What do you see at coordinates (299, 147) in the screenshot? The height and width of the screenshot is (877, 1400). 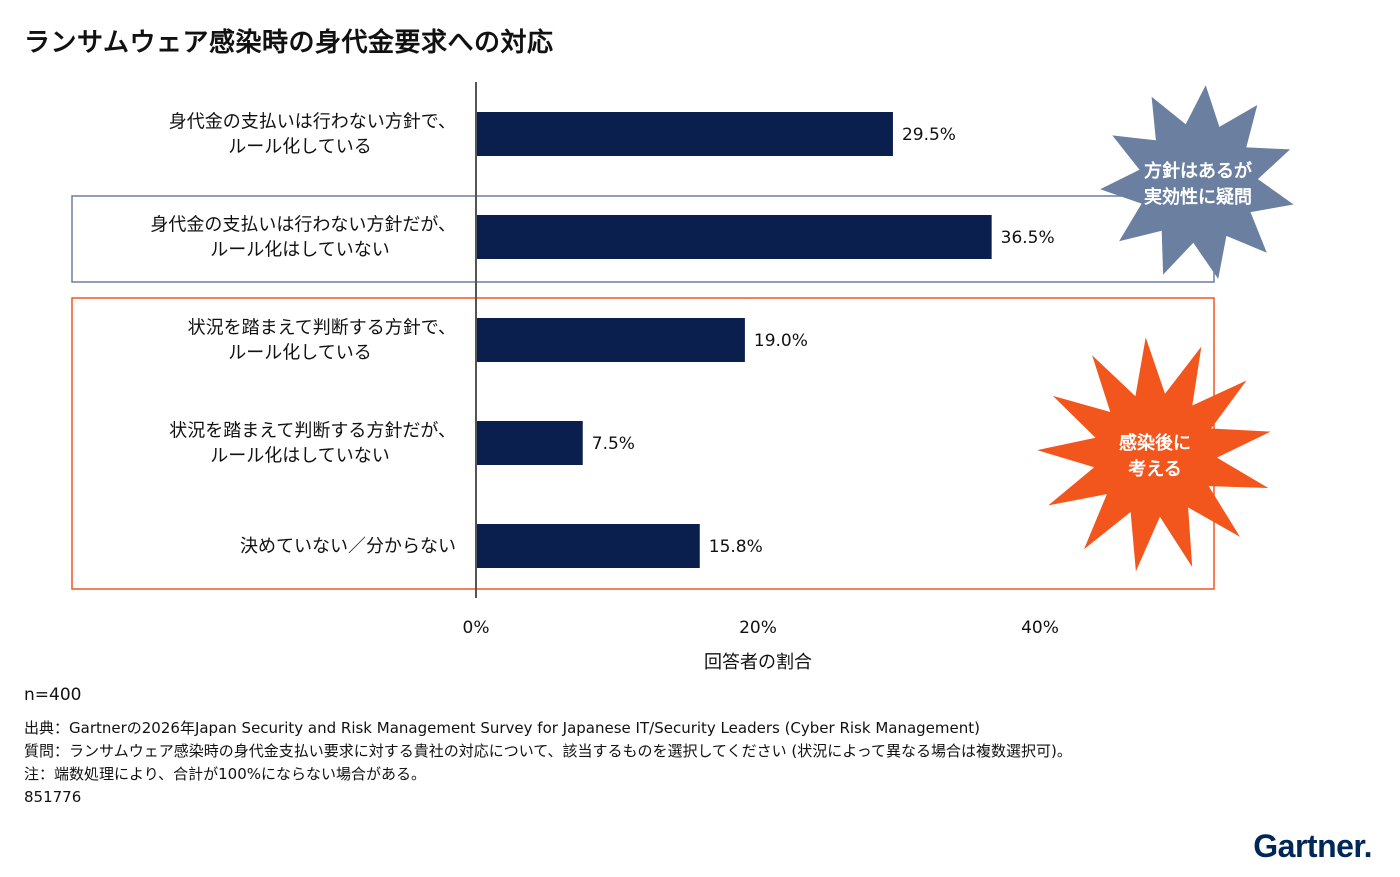 I see `category-label-0-1: ルール化している` at bounding box center [299, 147].